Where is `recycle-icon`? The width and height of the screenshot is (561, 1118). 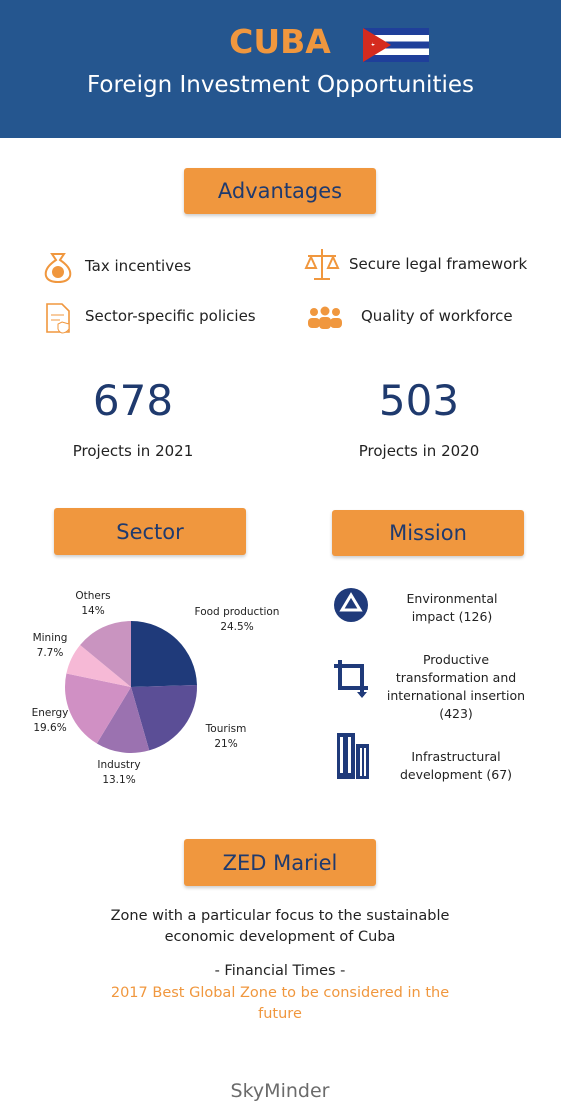 recycle-icon is located at coordinates (351, 605).